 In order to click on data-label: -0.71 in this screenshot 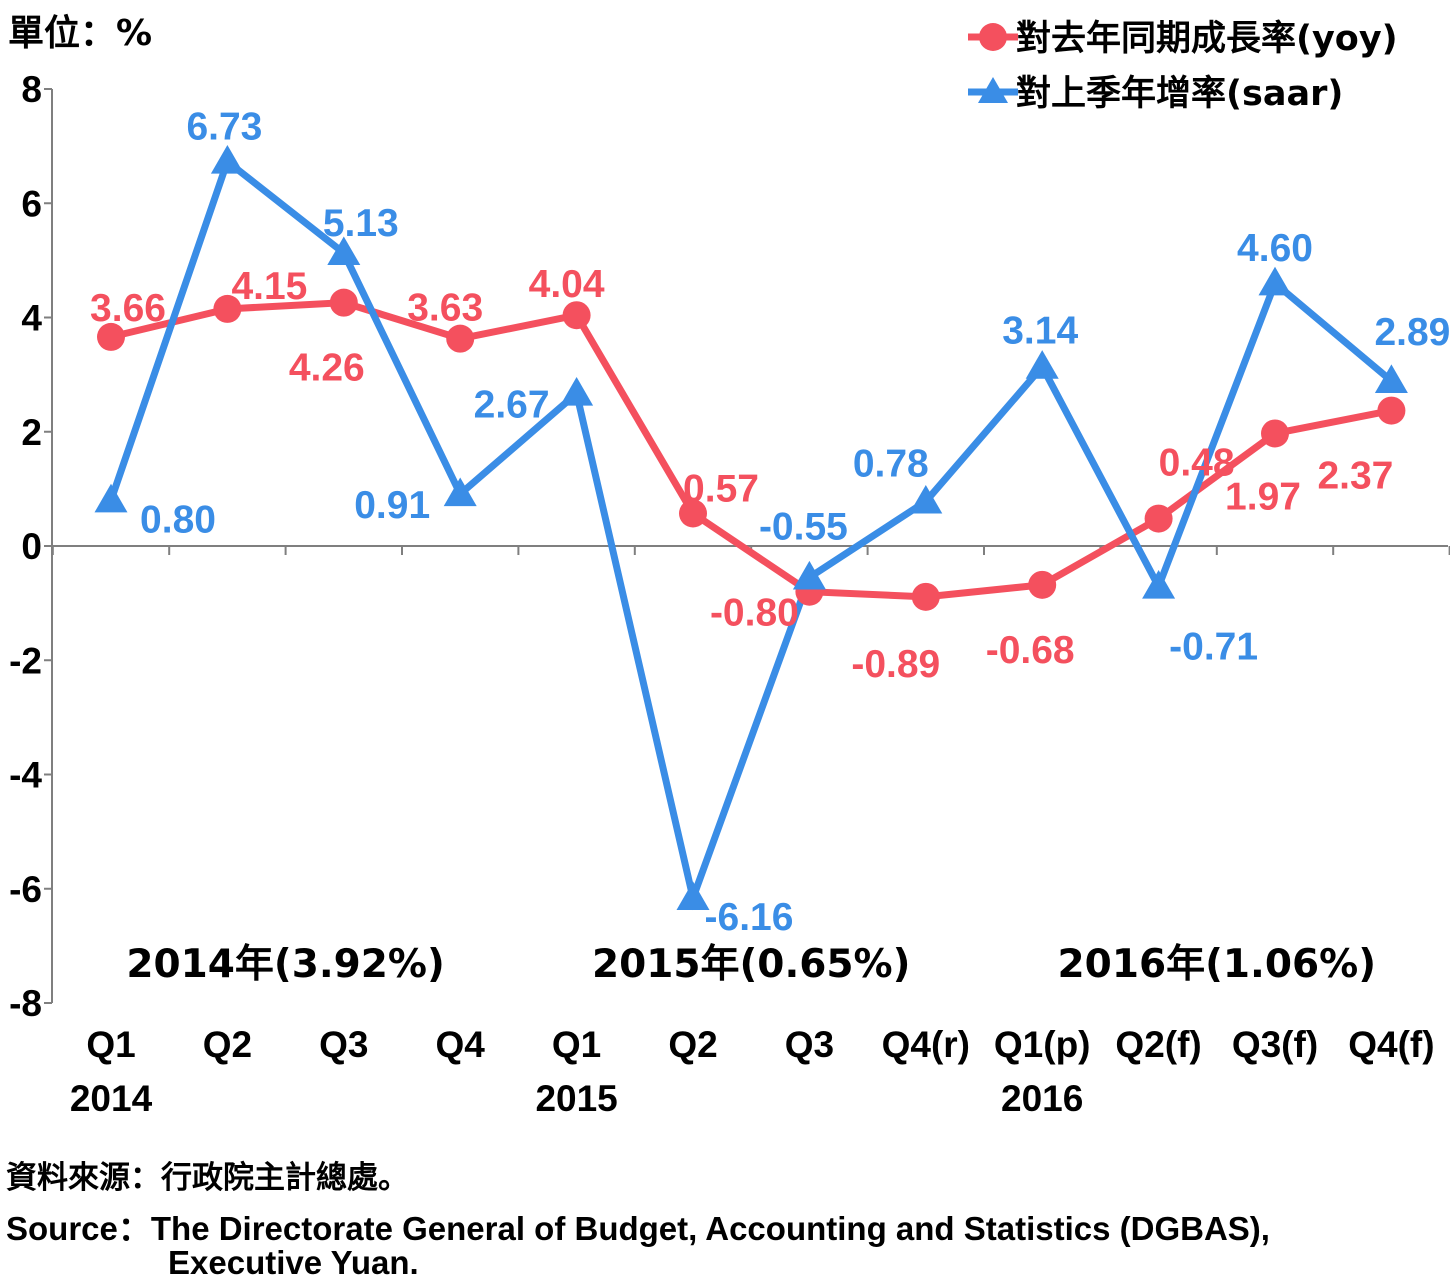, I will do `click(1213, 647)`.